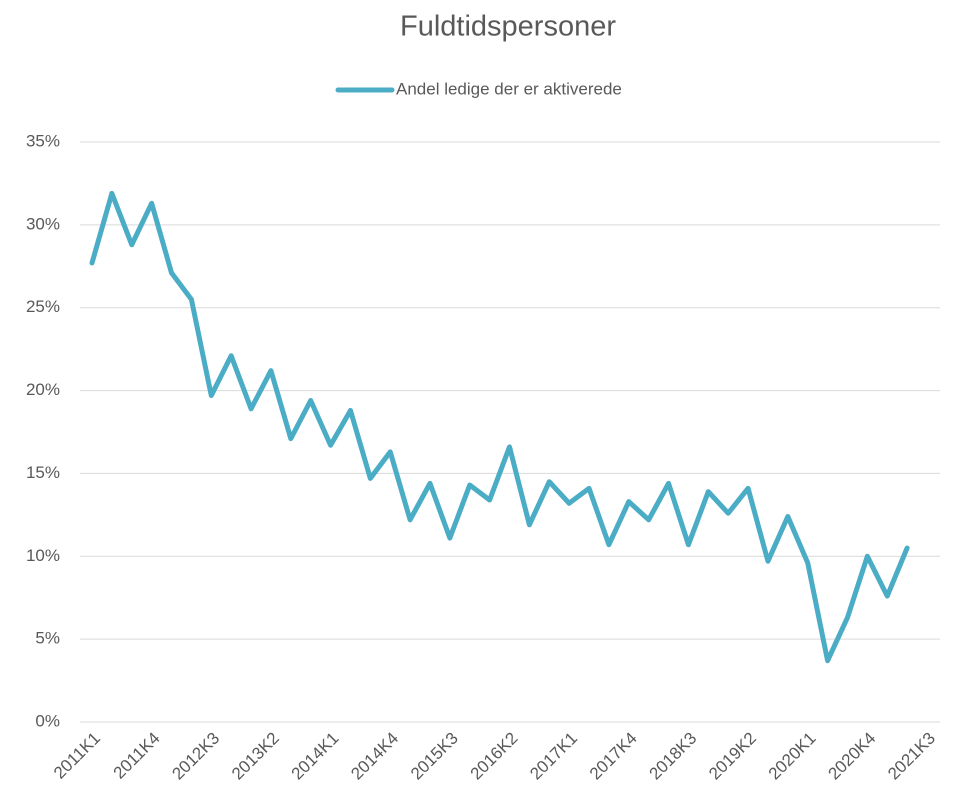  Describe the element at coordinates (255, 756) in the screenshot. I see `x-tick-label: 2013K2` at that location.